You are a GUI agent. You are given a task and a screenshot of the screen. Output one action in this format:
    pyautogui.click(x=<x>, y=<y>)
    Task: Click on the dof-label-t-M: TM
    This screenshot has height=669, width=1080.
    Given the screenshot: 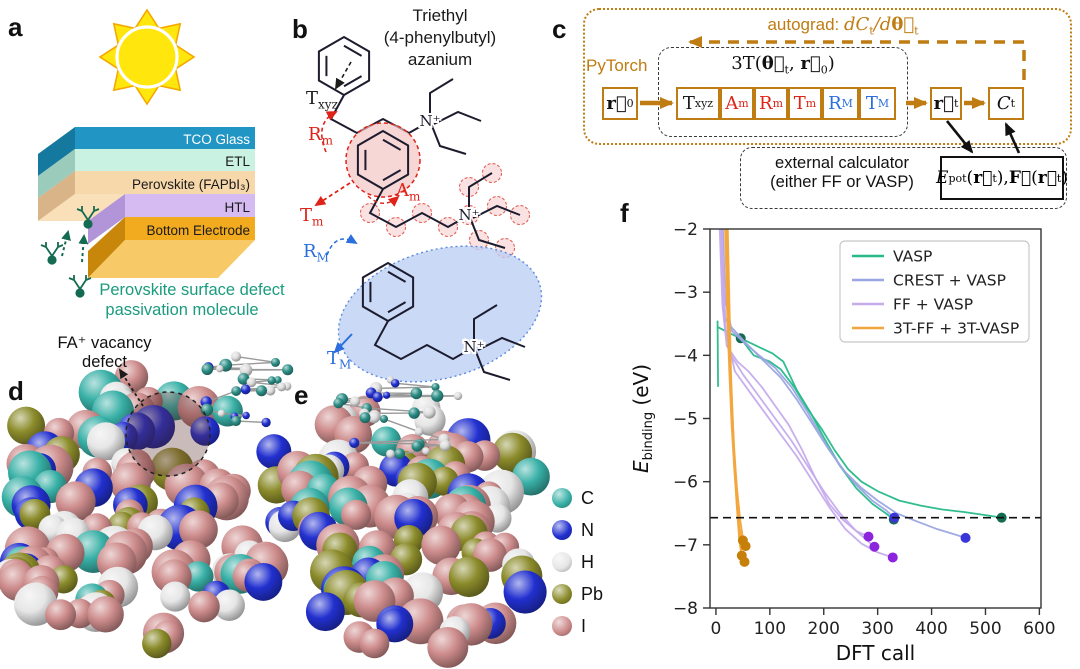 What is the action you would take?
    pyautogui.click(x=339, y=360)
    